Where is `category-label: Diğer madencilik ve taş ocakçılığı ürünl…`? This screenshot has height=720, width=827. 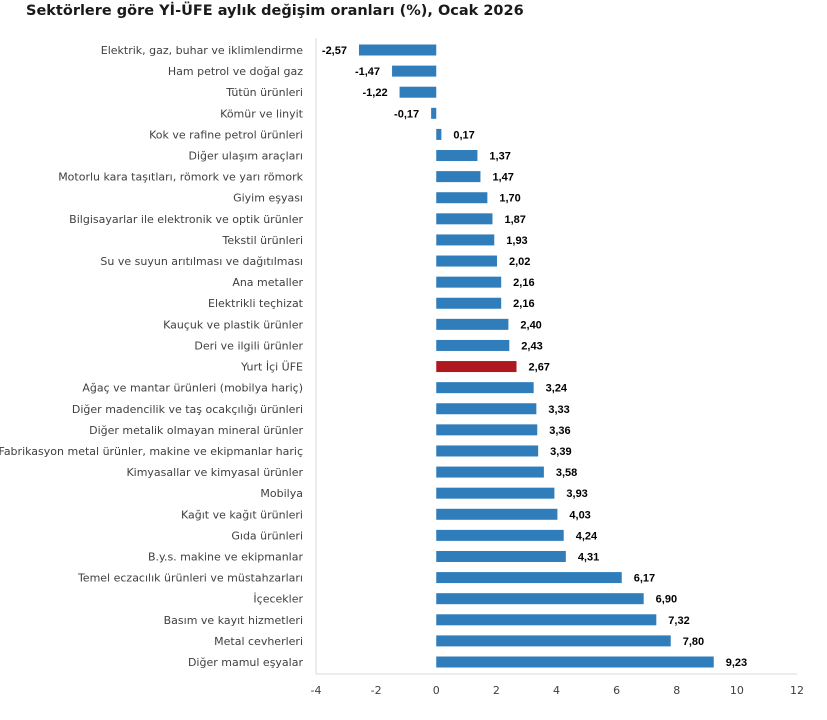
category-label: Diğer madencilik ve taş ocakçılığı ürünl… is located at coordinates (187, 409).